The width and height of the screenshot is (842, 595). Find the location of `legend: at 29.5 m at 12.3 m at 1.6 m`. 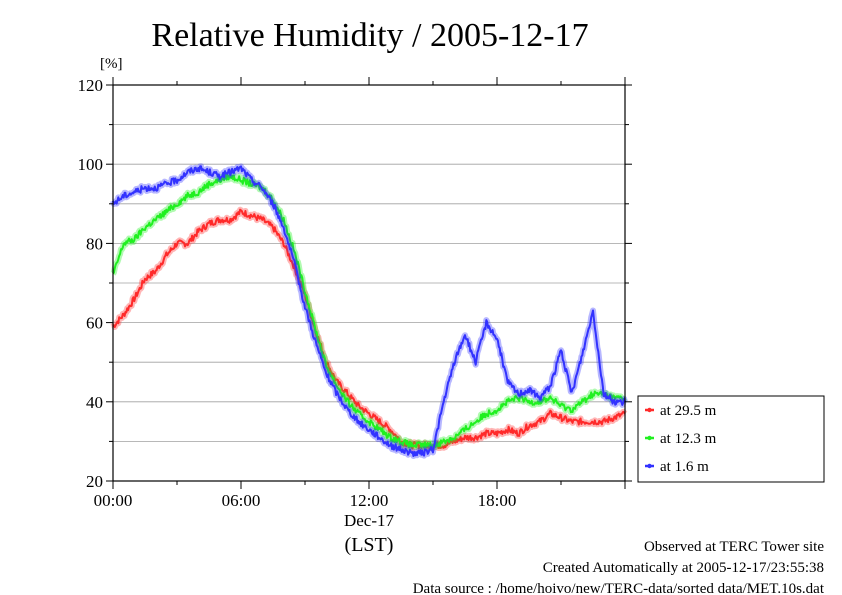

legend: at 29.5 m at 12.3 m at 1.6 m is located at coordinates (731, 439).